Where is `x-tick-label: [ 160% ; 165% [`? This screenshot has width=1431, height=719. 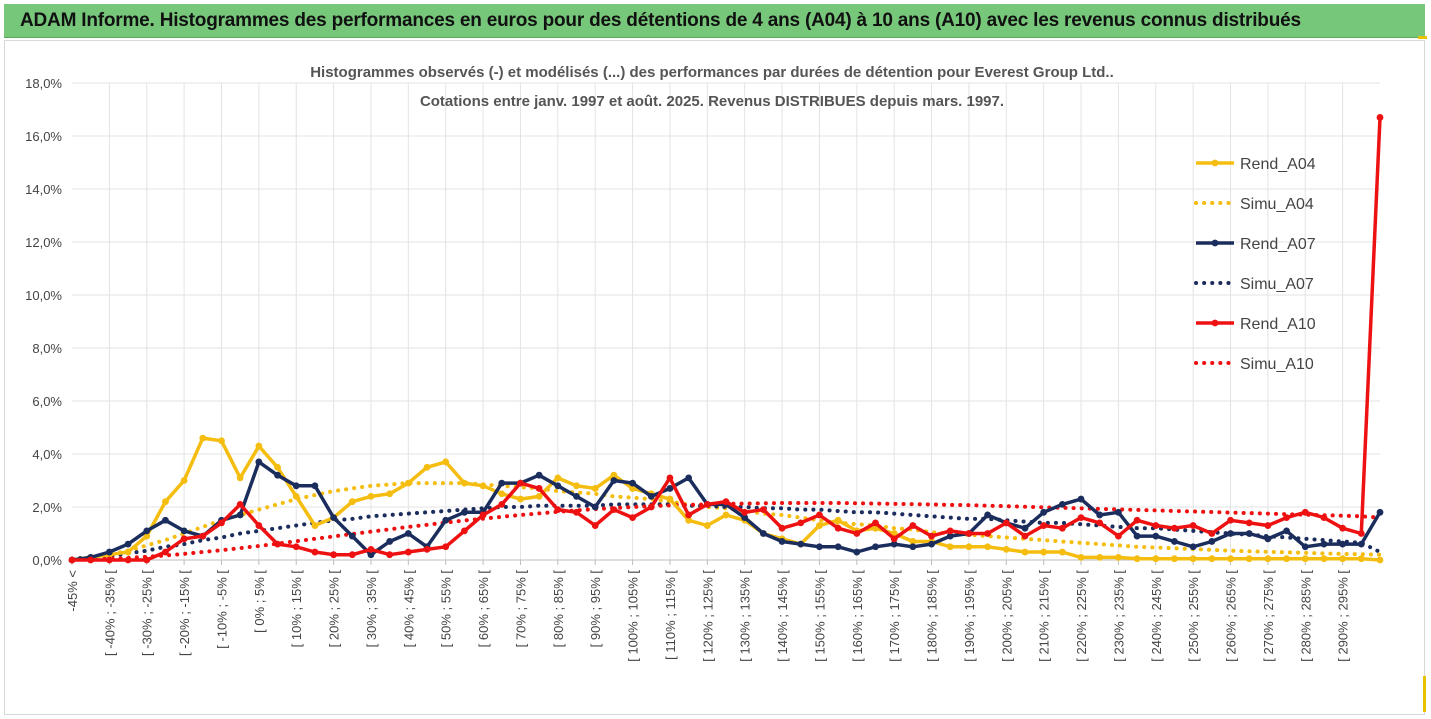
x-tick-label: [ 160% ; 165% [ is located at coordinates (857, 616).